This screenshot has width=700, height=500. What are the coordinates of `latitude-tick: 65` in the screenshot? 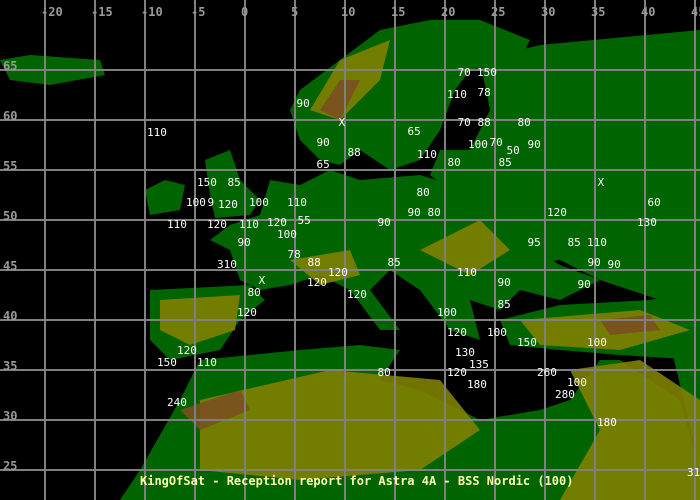 It's located at (10, 66).